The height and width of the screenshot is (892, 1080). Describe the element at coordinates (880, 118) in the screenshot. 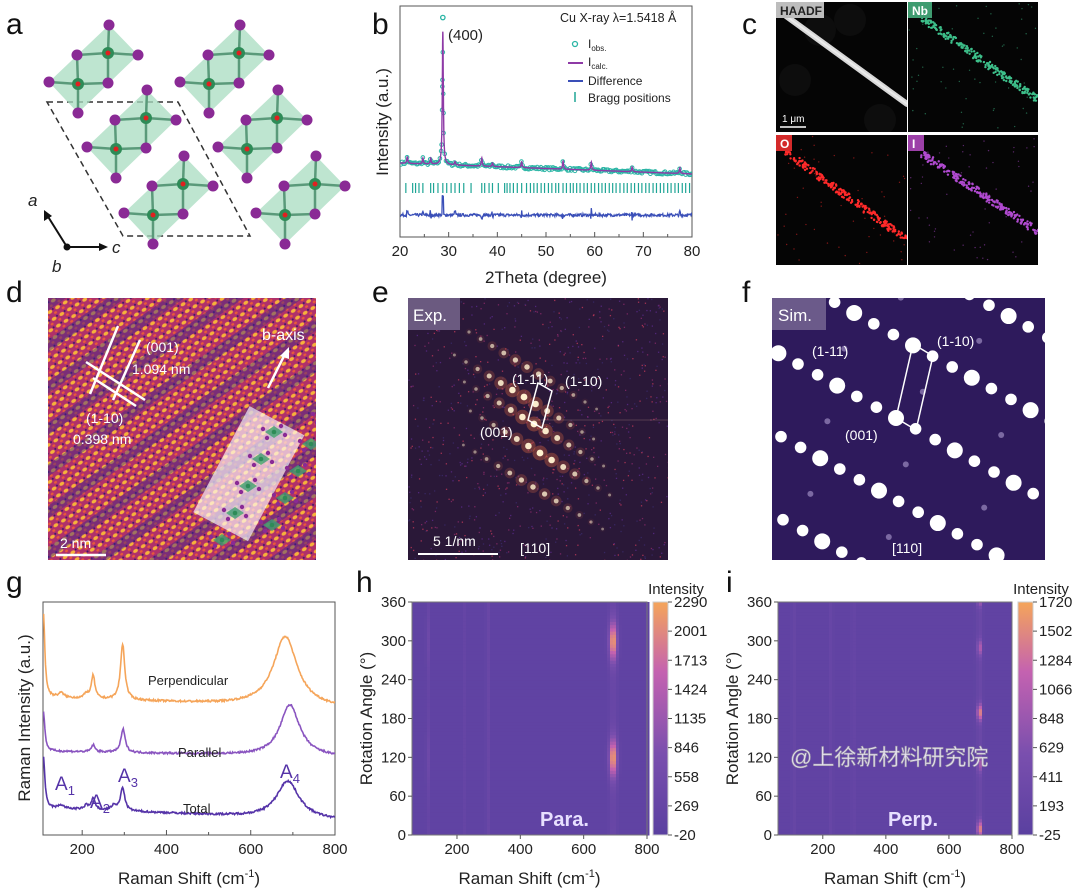

I see `support-hole` at that location.